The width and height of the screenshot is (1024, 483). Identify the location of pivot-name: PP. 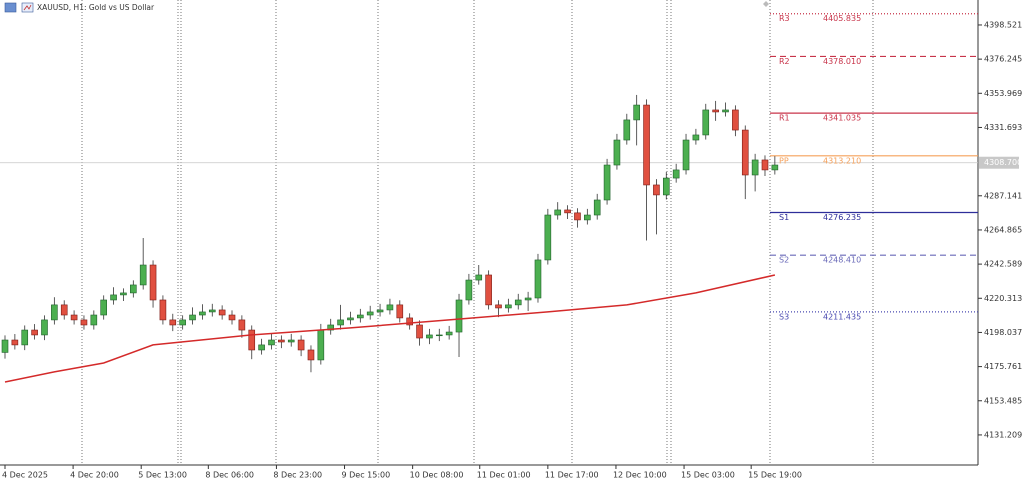
(784, 160).